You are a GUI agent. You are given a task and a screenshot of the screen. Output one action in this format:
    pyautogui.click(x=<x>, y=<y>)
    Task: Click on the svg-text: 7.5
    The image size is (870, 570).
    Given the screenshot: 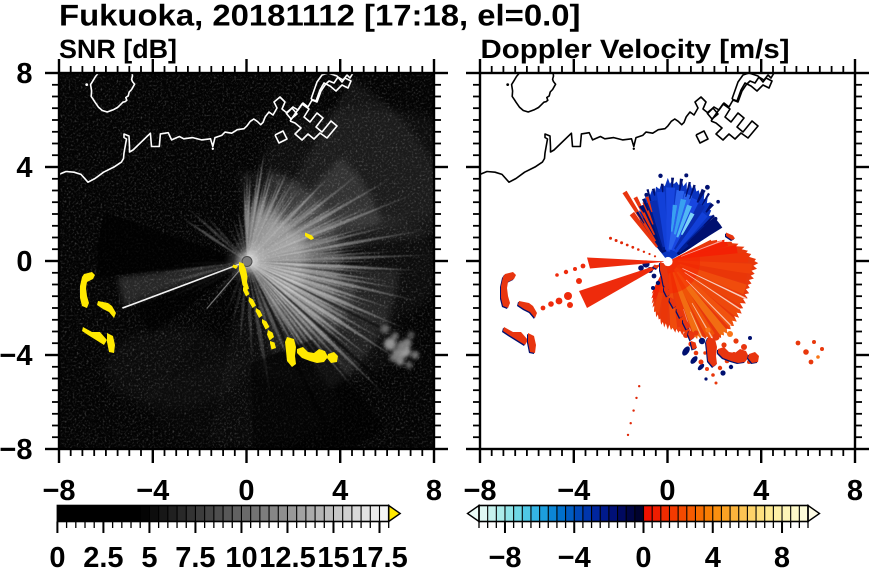 What is the action you would take?
    pyautogui.click(x=195, y=556)
    